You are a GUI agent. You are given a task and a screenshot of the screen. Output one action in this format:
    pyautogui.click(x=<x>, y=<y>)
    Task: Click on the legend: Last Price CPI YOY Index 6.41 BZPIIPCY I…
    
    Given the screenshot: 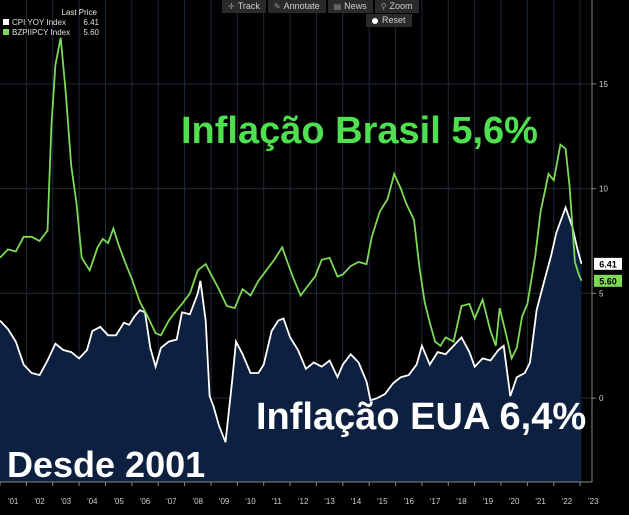 What is the action you would take?
    pyautogui.click(x=51, y=22)
    